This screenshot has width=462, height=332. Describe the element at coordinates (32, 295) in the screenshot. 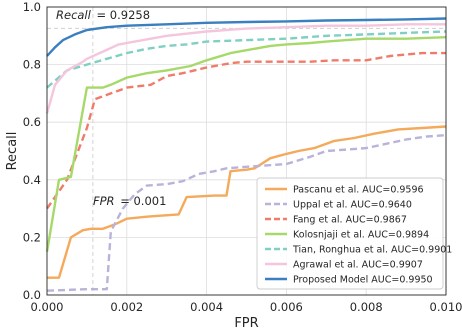

I see `y-tick-label: 0.0` at that location.